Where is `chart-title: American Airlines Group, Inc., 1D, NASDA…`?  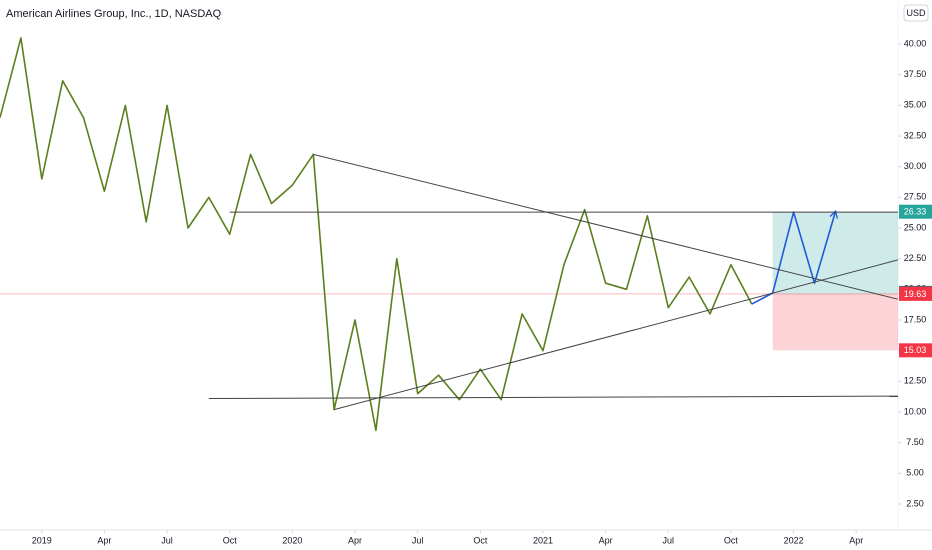
chart-title: American Airlines Group, Inc., 1D, NASDA… is located at coordinates (114, 14).